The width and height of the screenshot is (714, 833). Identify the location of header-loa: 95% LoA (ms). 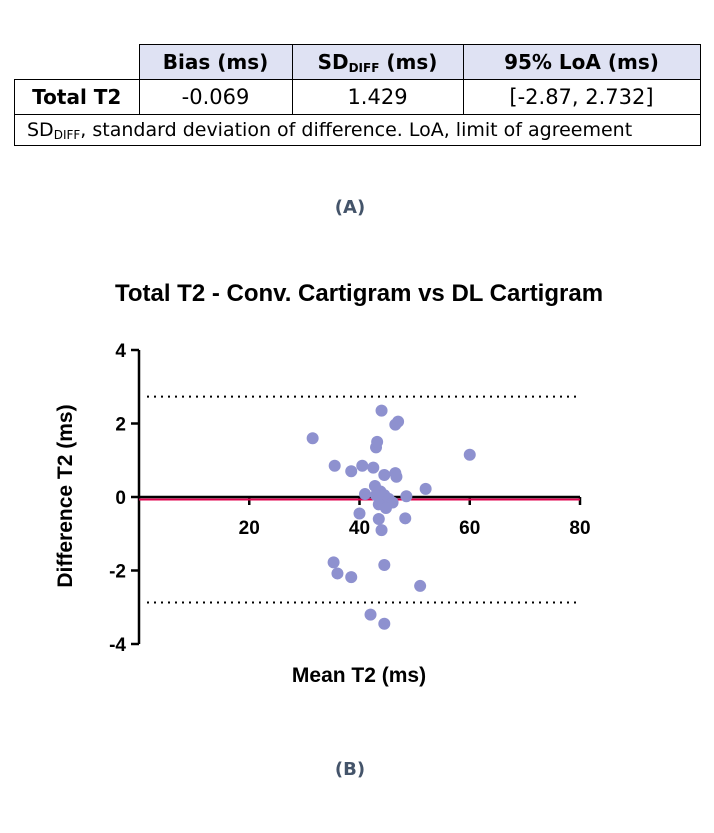
(581, 62).